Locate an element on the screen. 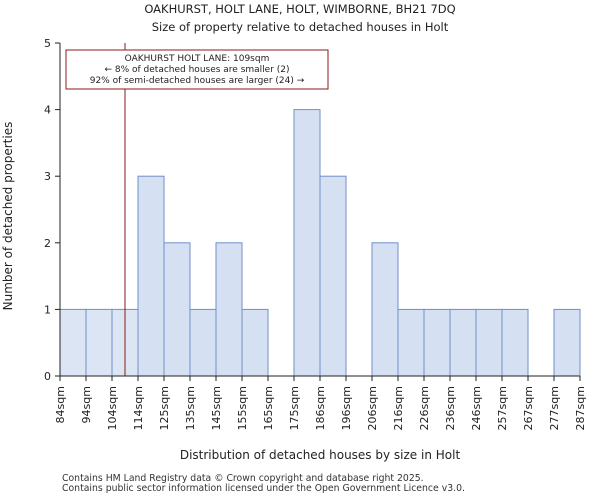 The height and width of the screenshot is (500, 600). x-tick-label: 135sqm is located at coordinates (190, 408).